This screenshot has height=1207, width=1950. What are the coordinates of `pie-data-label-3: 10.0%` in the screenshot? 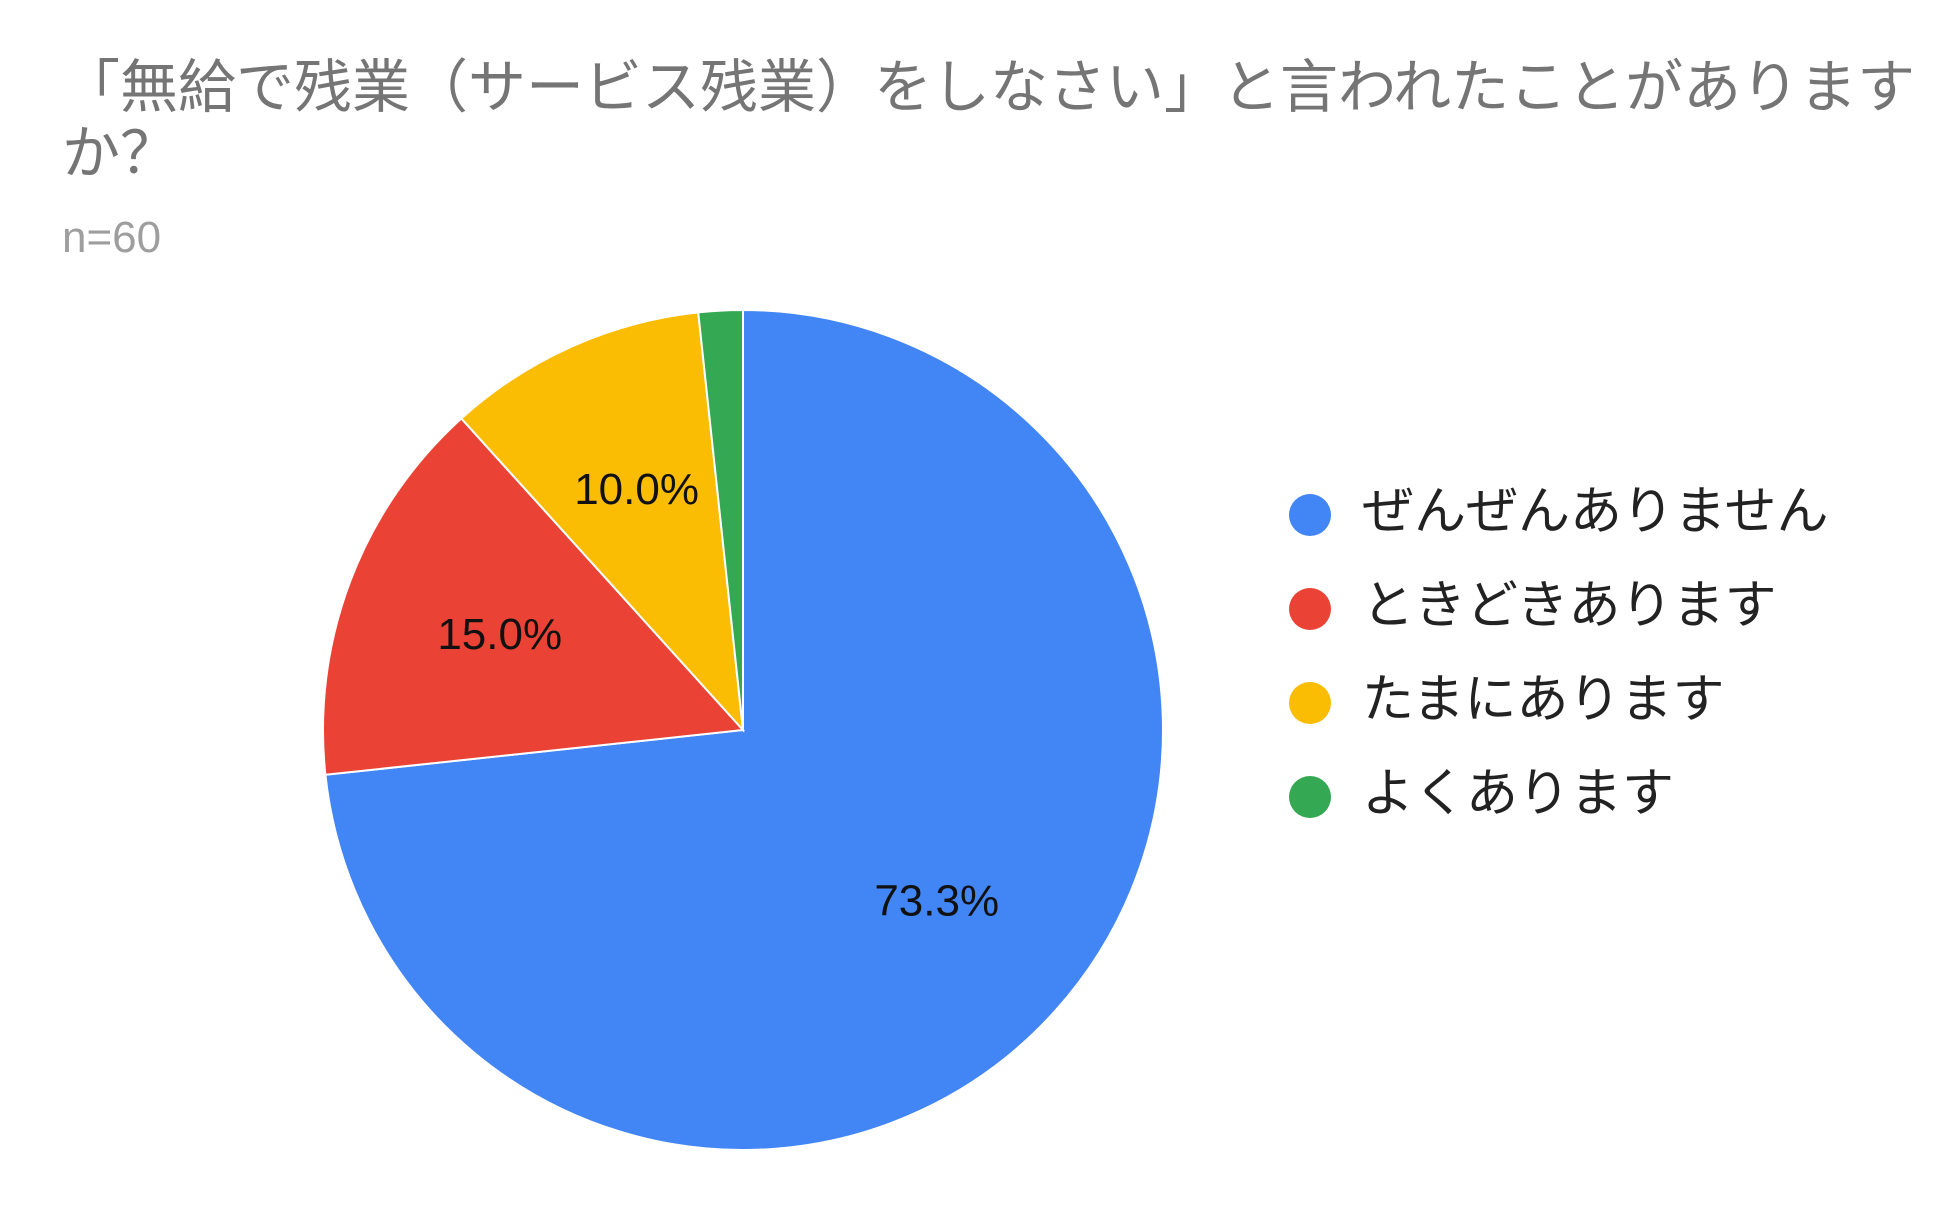 It's located at (636, 489).